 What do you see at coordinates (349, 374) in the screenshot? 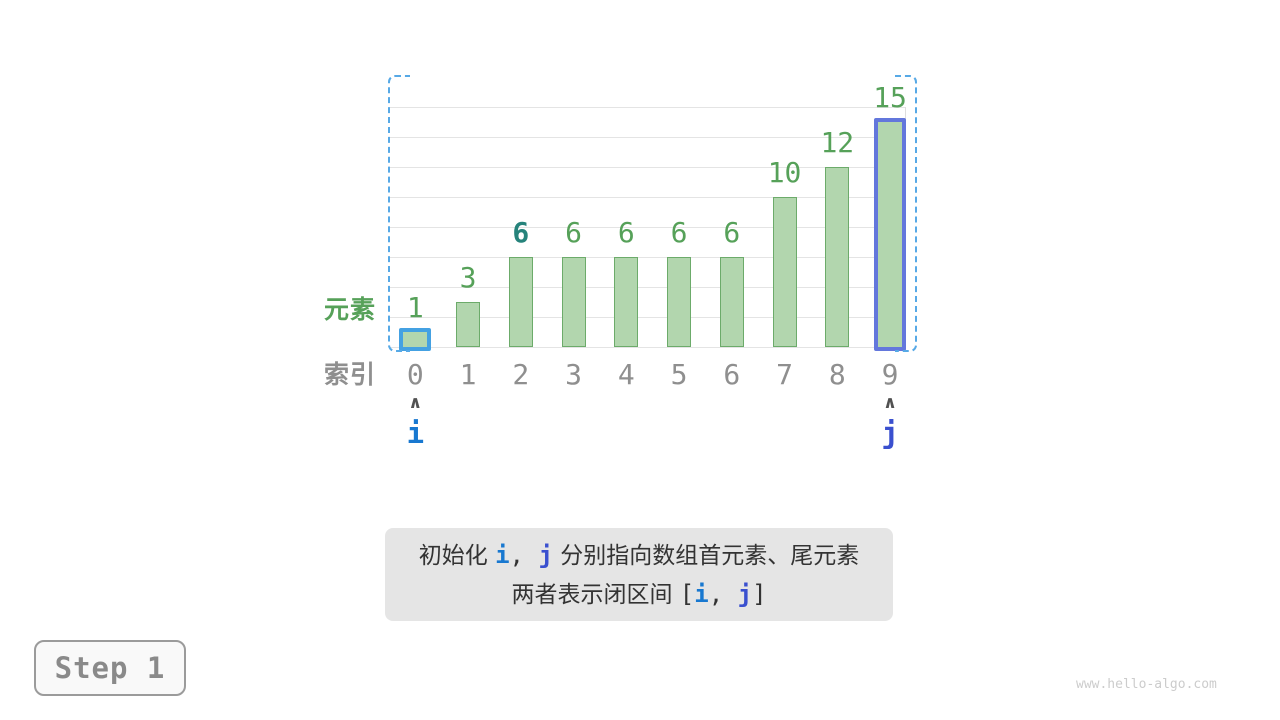
I see `index-axis-label: 索引` at bounding box center [349, 374].